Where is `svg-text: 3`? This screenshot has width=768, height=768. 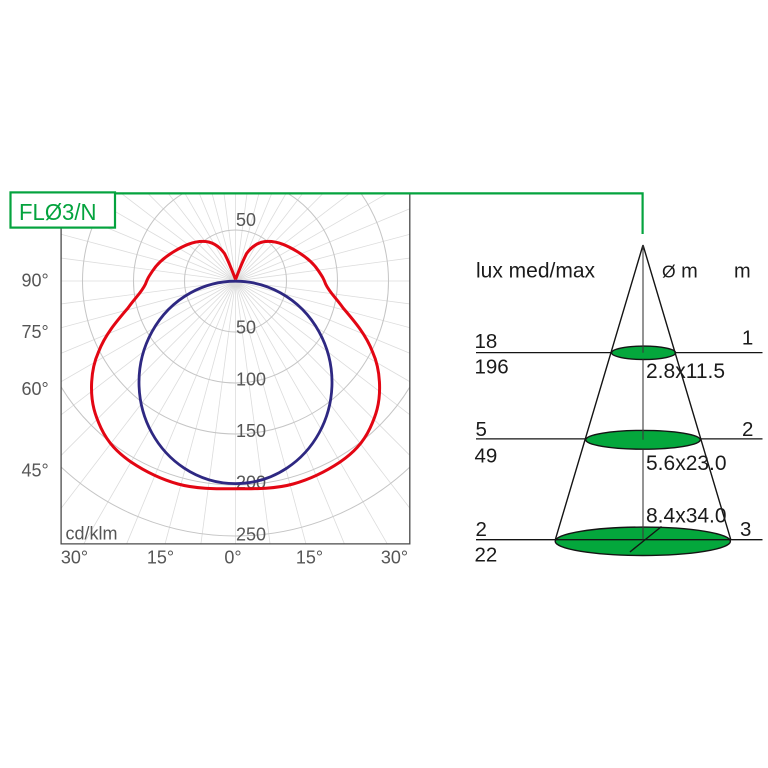 svg-text: 3 is located at coordinates (745, 529).